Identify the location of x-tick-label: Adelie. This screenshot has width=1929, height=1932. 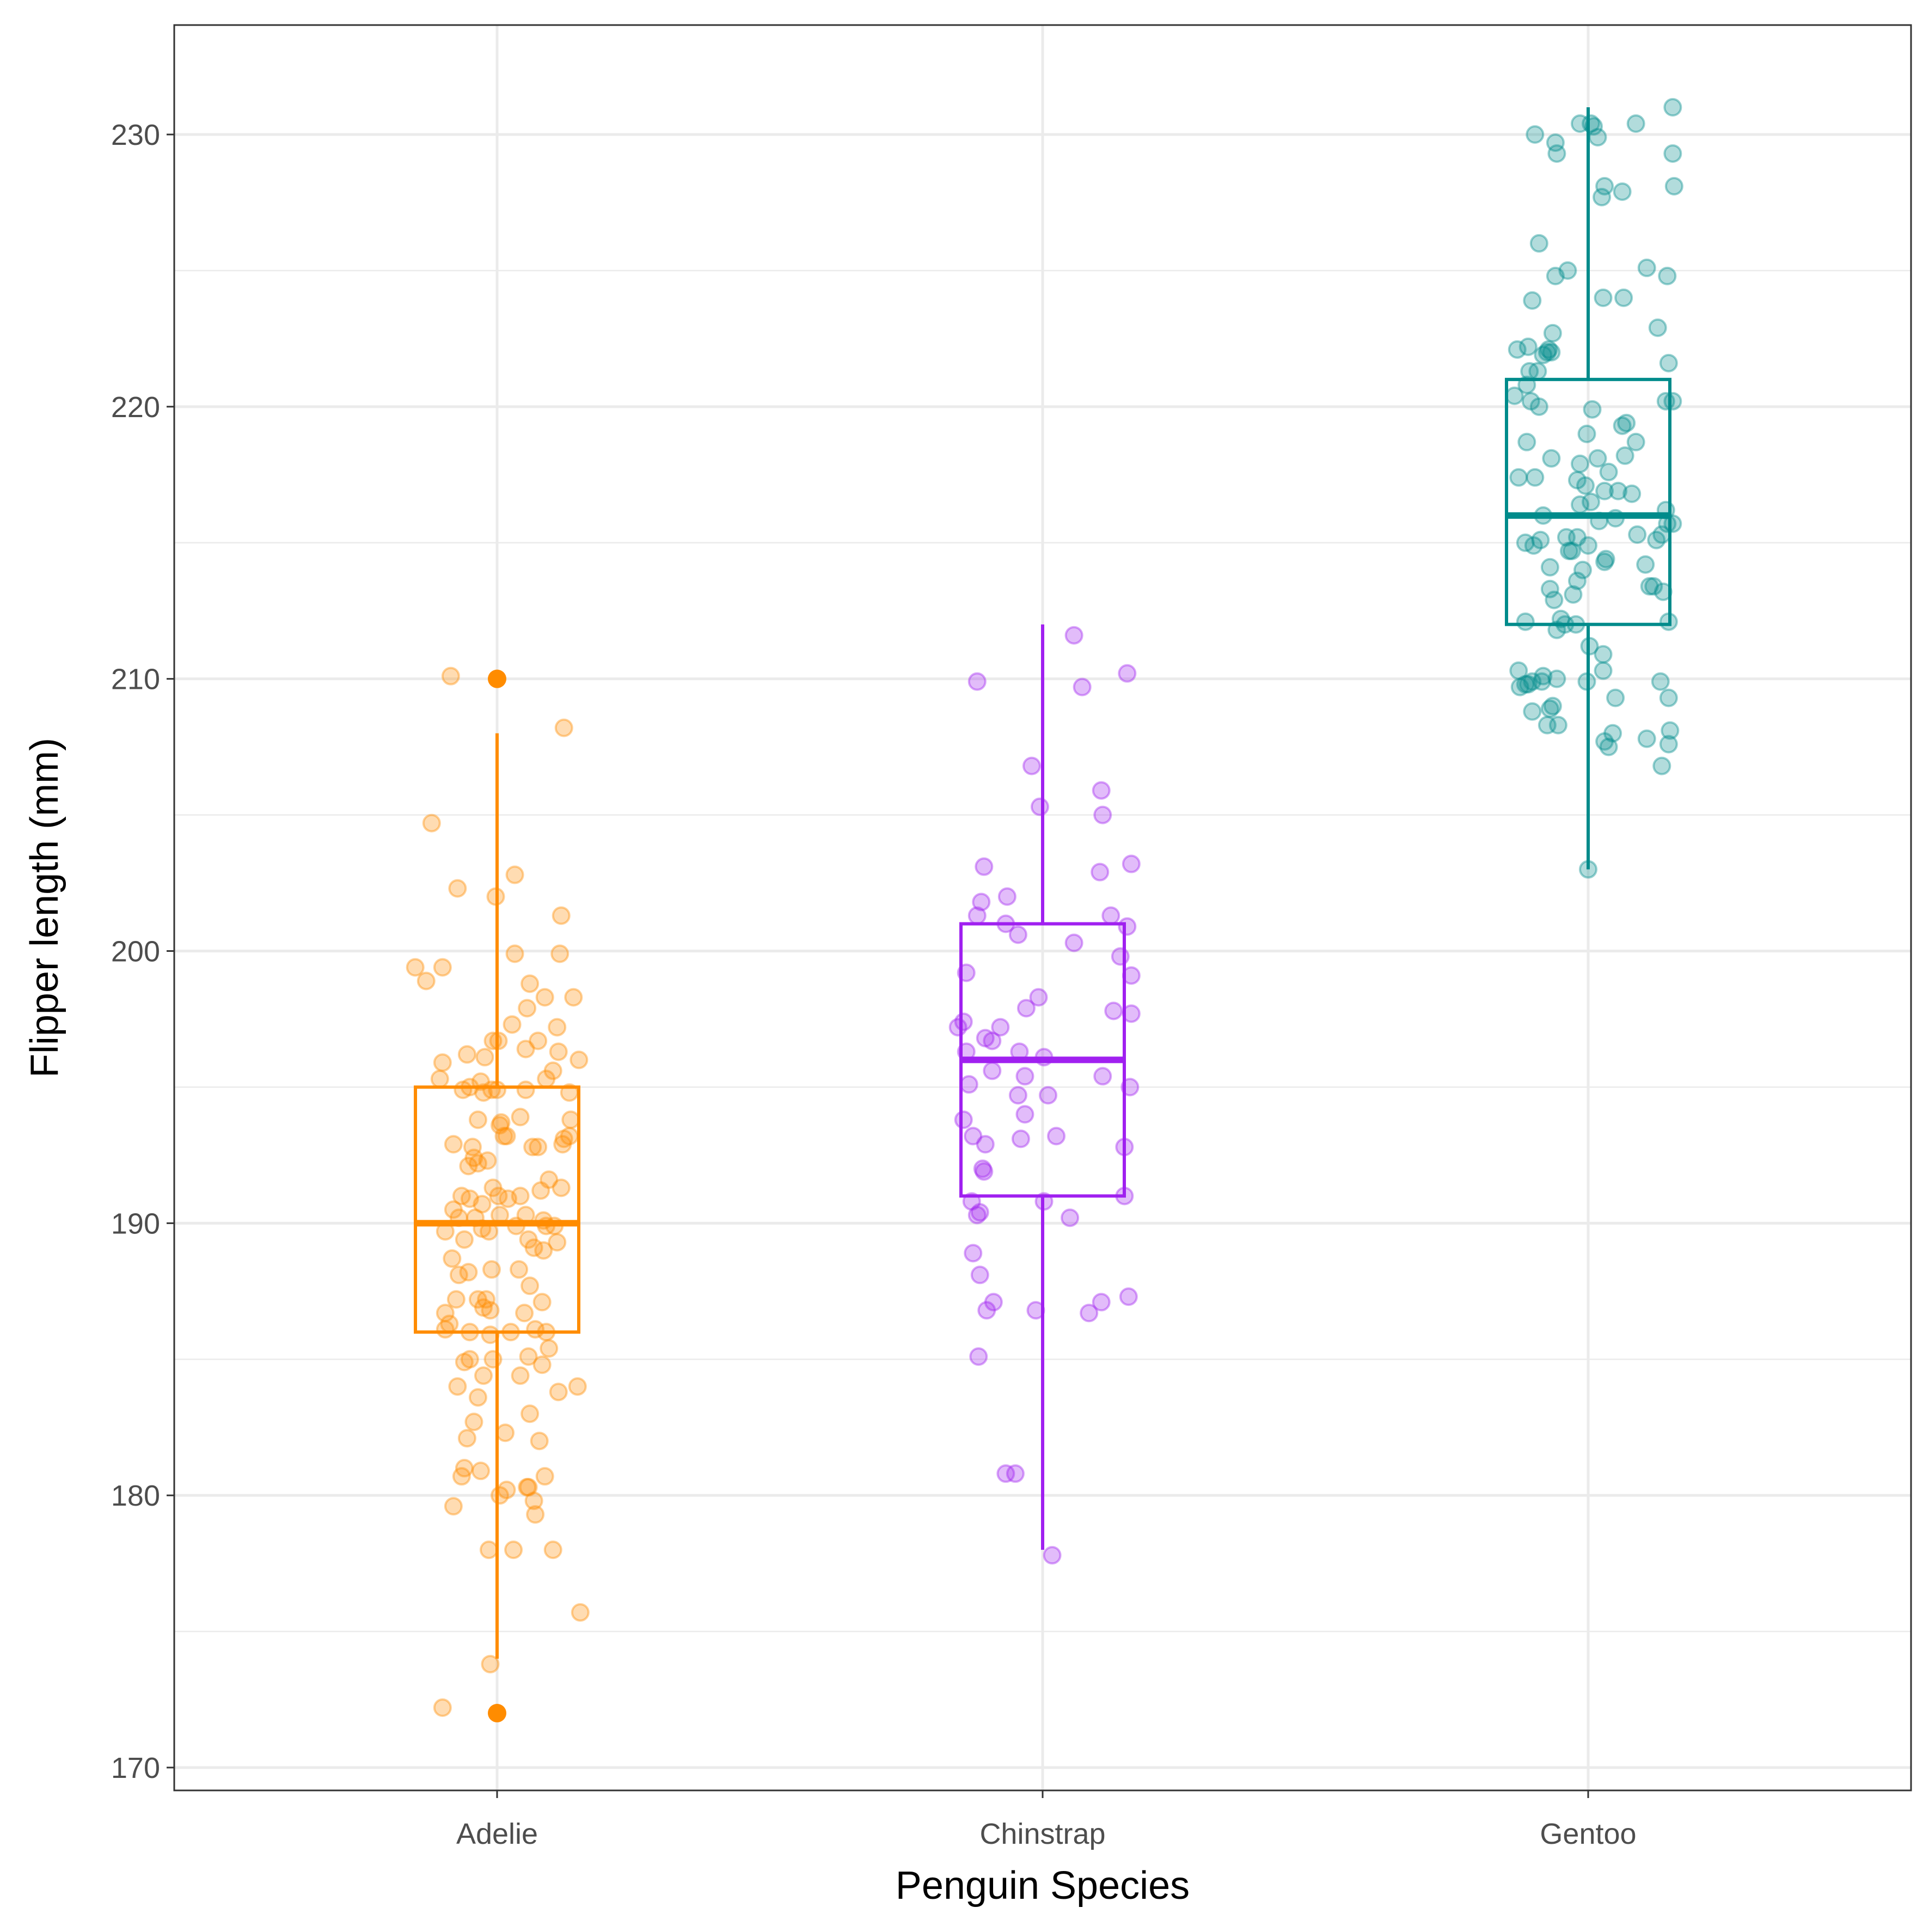
(497, 1834).